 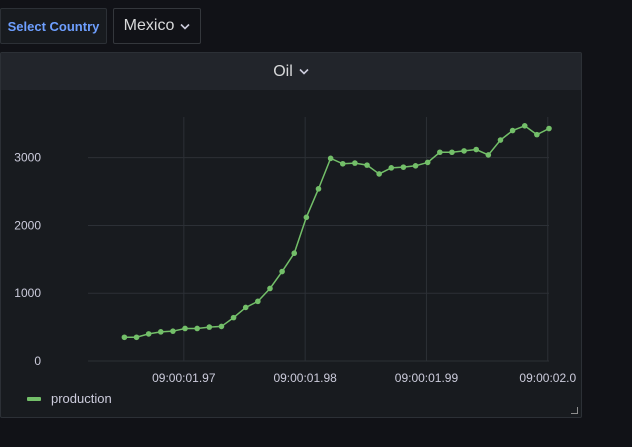 I want to click on variable-label: Select Country, so click(x=53, y=26).